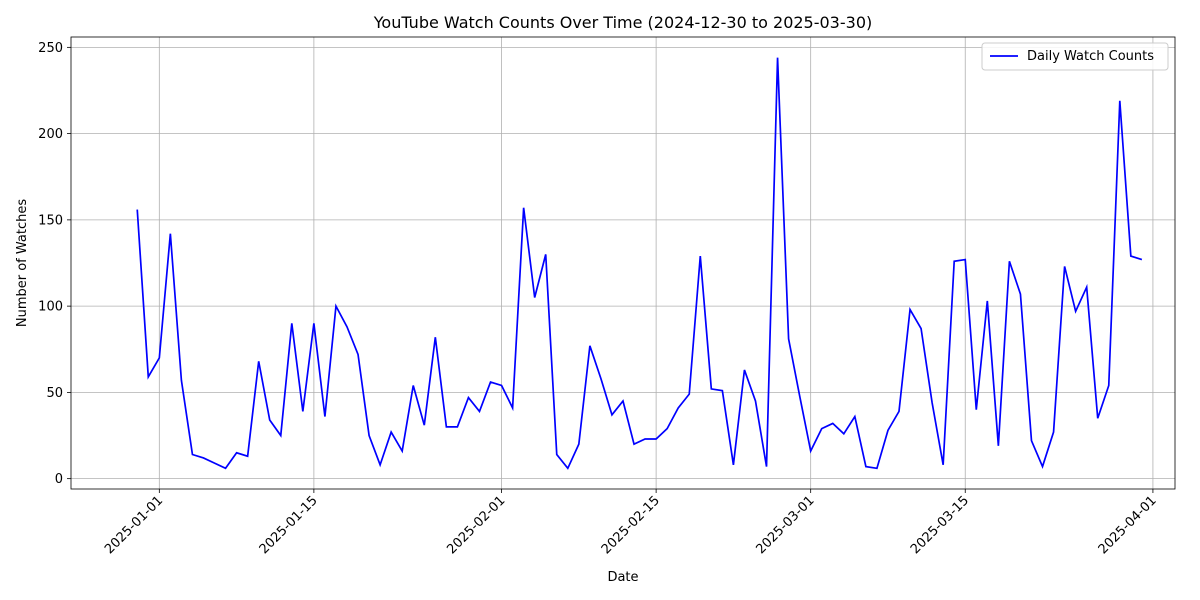 The height and width of the screenshot is (600, 1200). I want to click on y-axis-label: Number of Watches, so click(22, 263).